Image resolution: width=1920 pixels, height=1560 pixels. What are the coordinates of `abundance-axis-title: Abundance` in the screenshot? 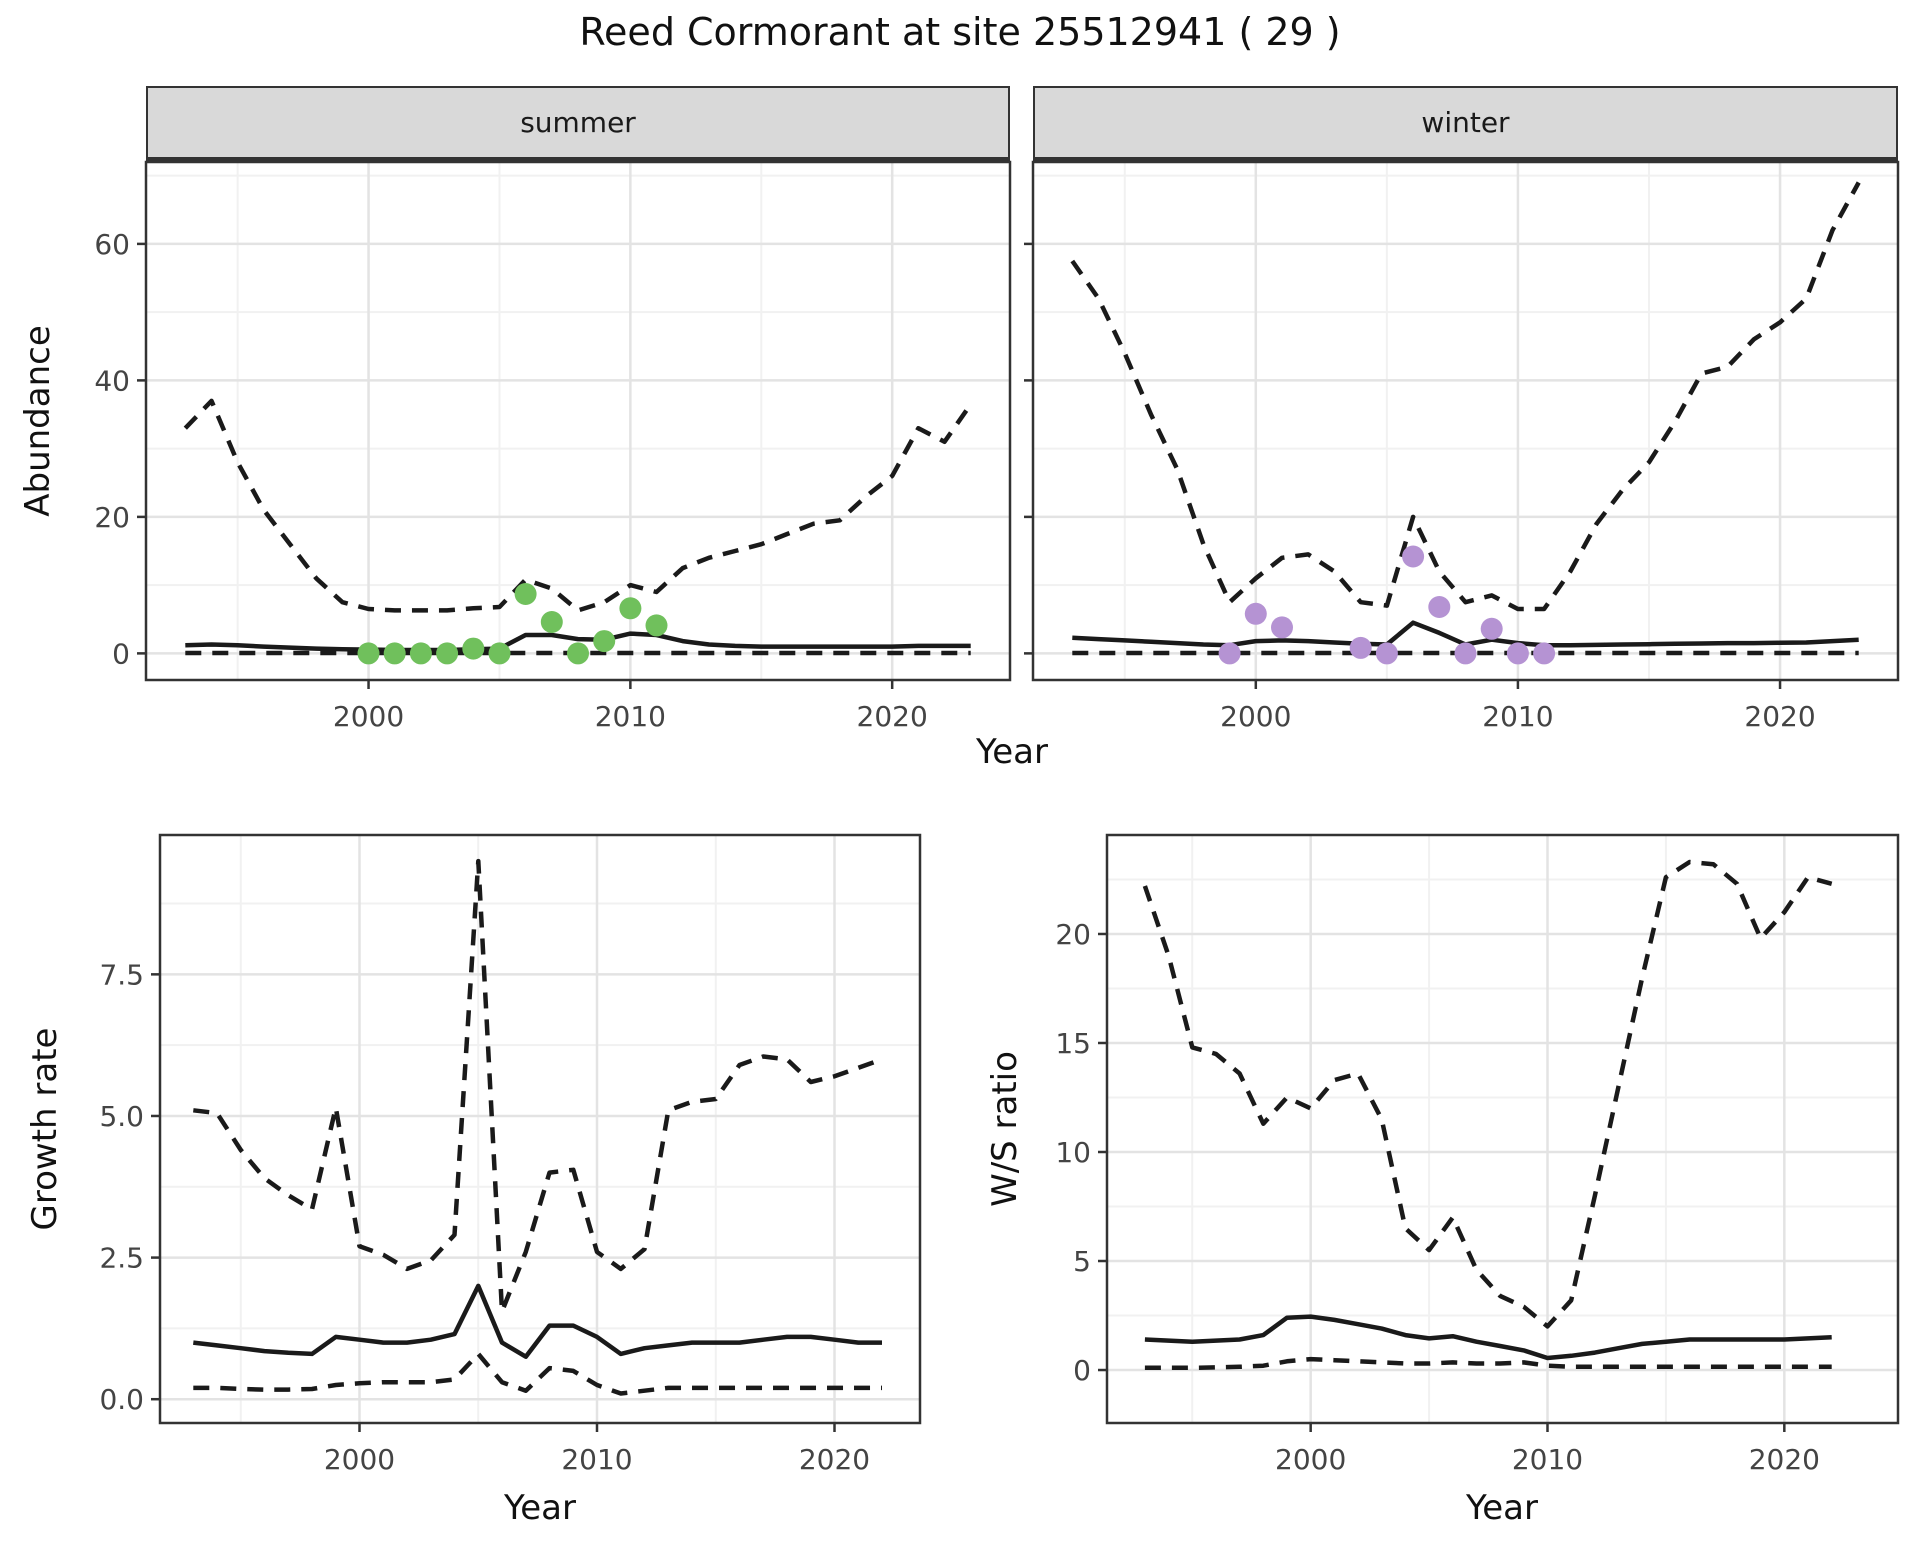 It's located at (38, 421).